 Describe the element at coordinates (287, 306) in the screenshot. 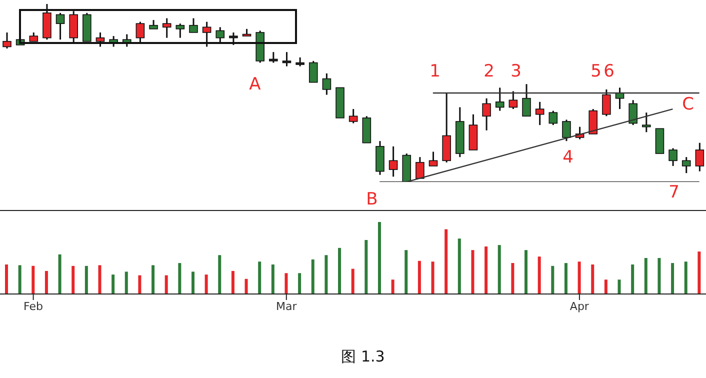

I see `x-tick-label: Mar` at that location.